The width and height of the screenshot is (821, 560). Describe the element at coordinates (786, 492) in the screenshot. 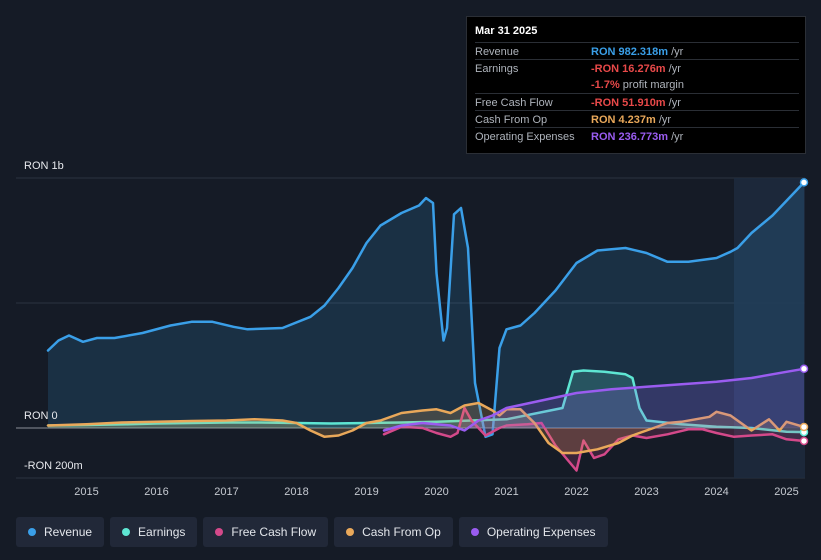

I see `x-tick-label: 2025` at that location.